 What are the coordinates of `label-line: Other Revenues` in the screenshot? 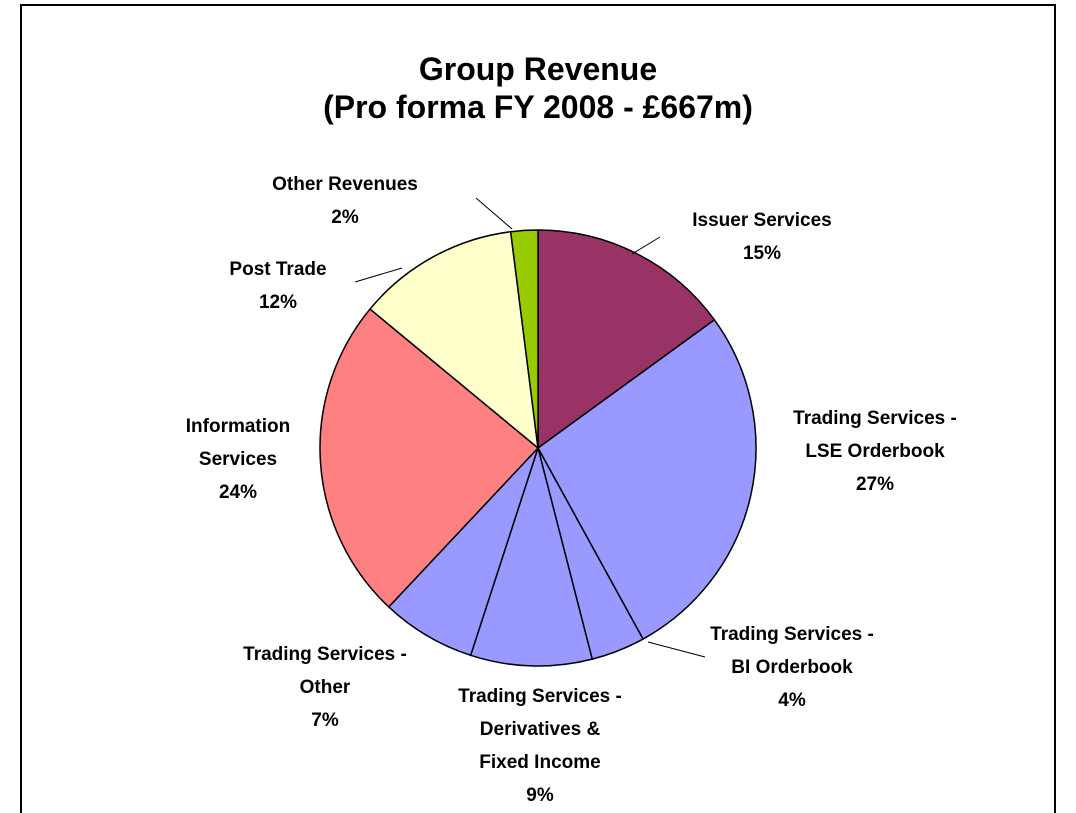 It's located at (345, 184).